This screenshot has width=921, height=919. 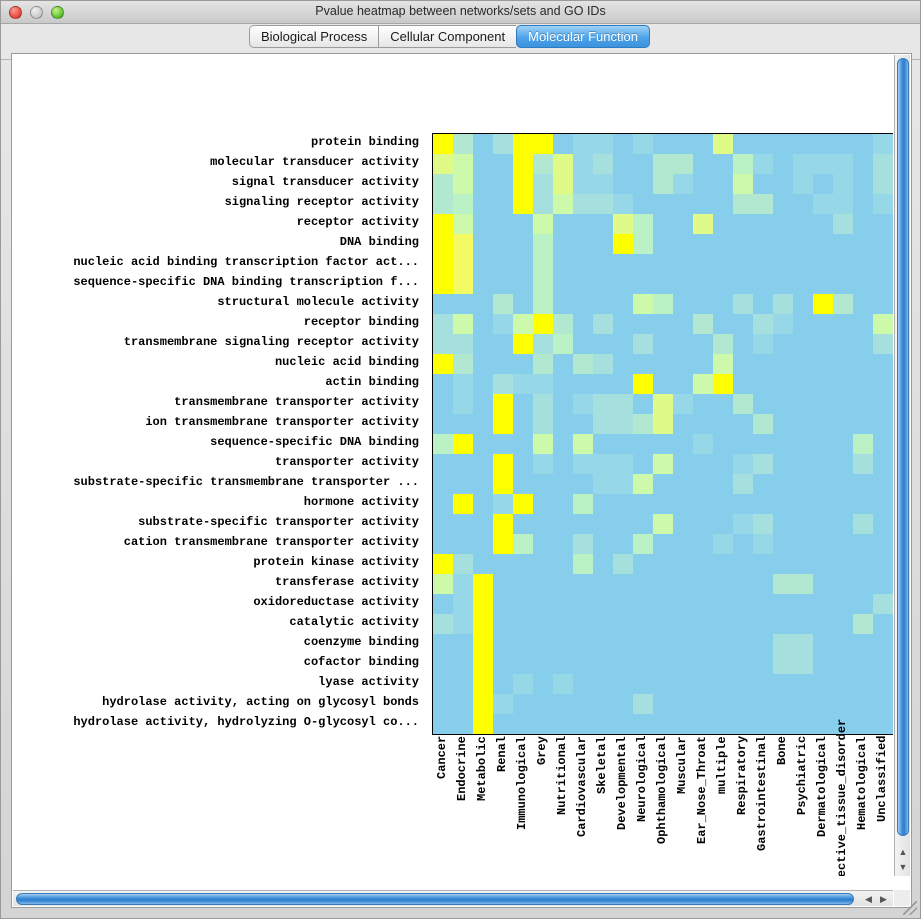 I want to click on vertical-scrollbar-thumb, so click(x=903, y=447).